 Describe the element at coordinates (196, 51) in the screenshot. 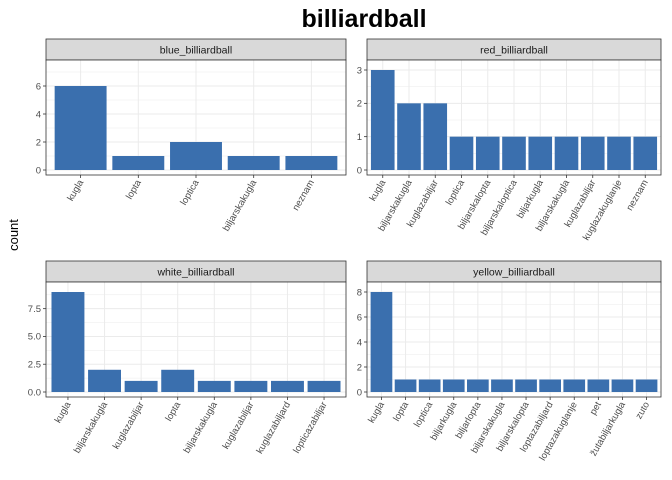

I see `facet-strip-label: blue_billiardball` at that location.